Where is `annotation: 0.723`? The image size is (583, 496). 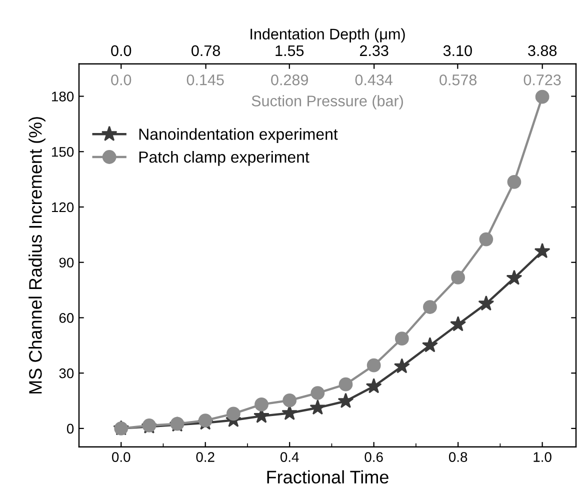
annotation: 0.723 is located at coordinates (542, 80).